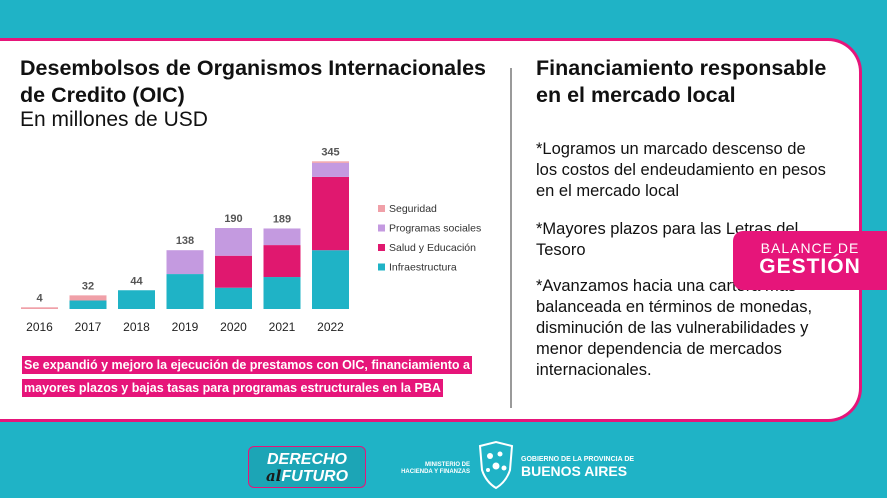 The image size is (887, 498). I want to click on ministry-label: MINISTERIO DE HACIENDA Y FINANZAS, so click(435, 468).